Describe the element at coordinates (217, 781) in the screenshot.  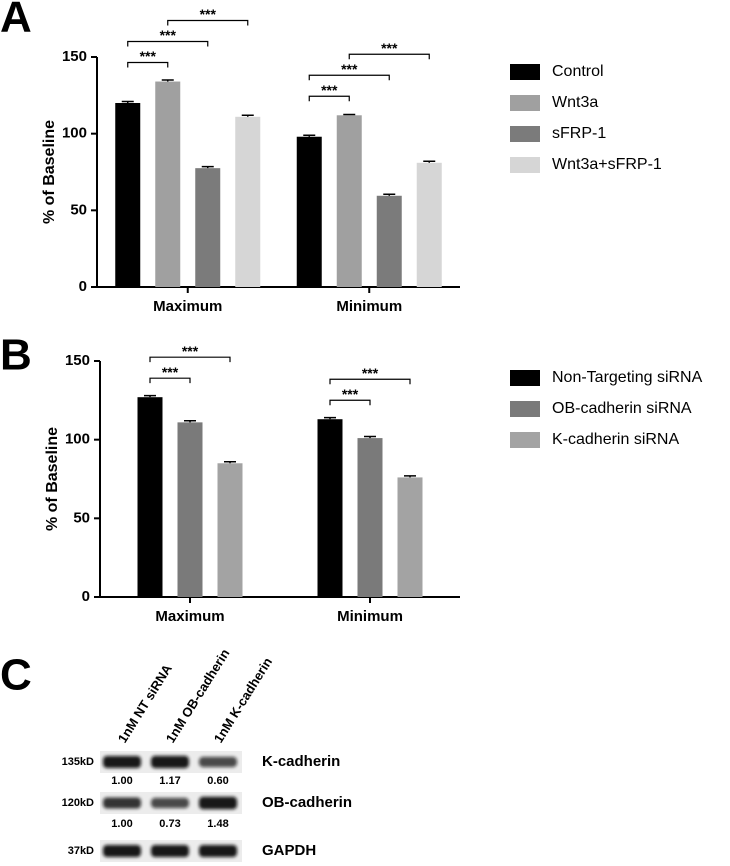
I see `density-value: 0.60` at that location.